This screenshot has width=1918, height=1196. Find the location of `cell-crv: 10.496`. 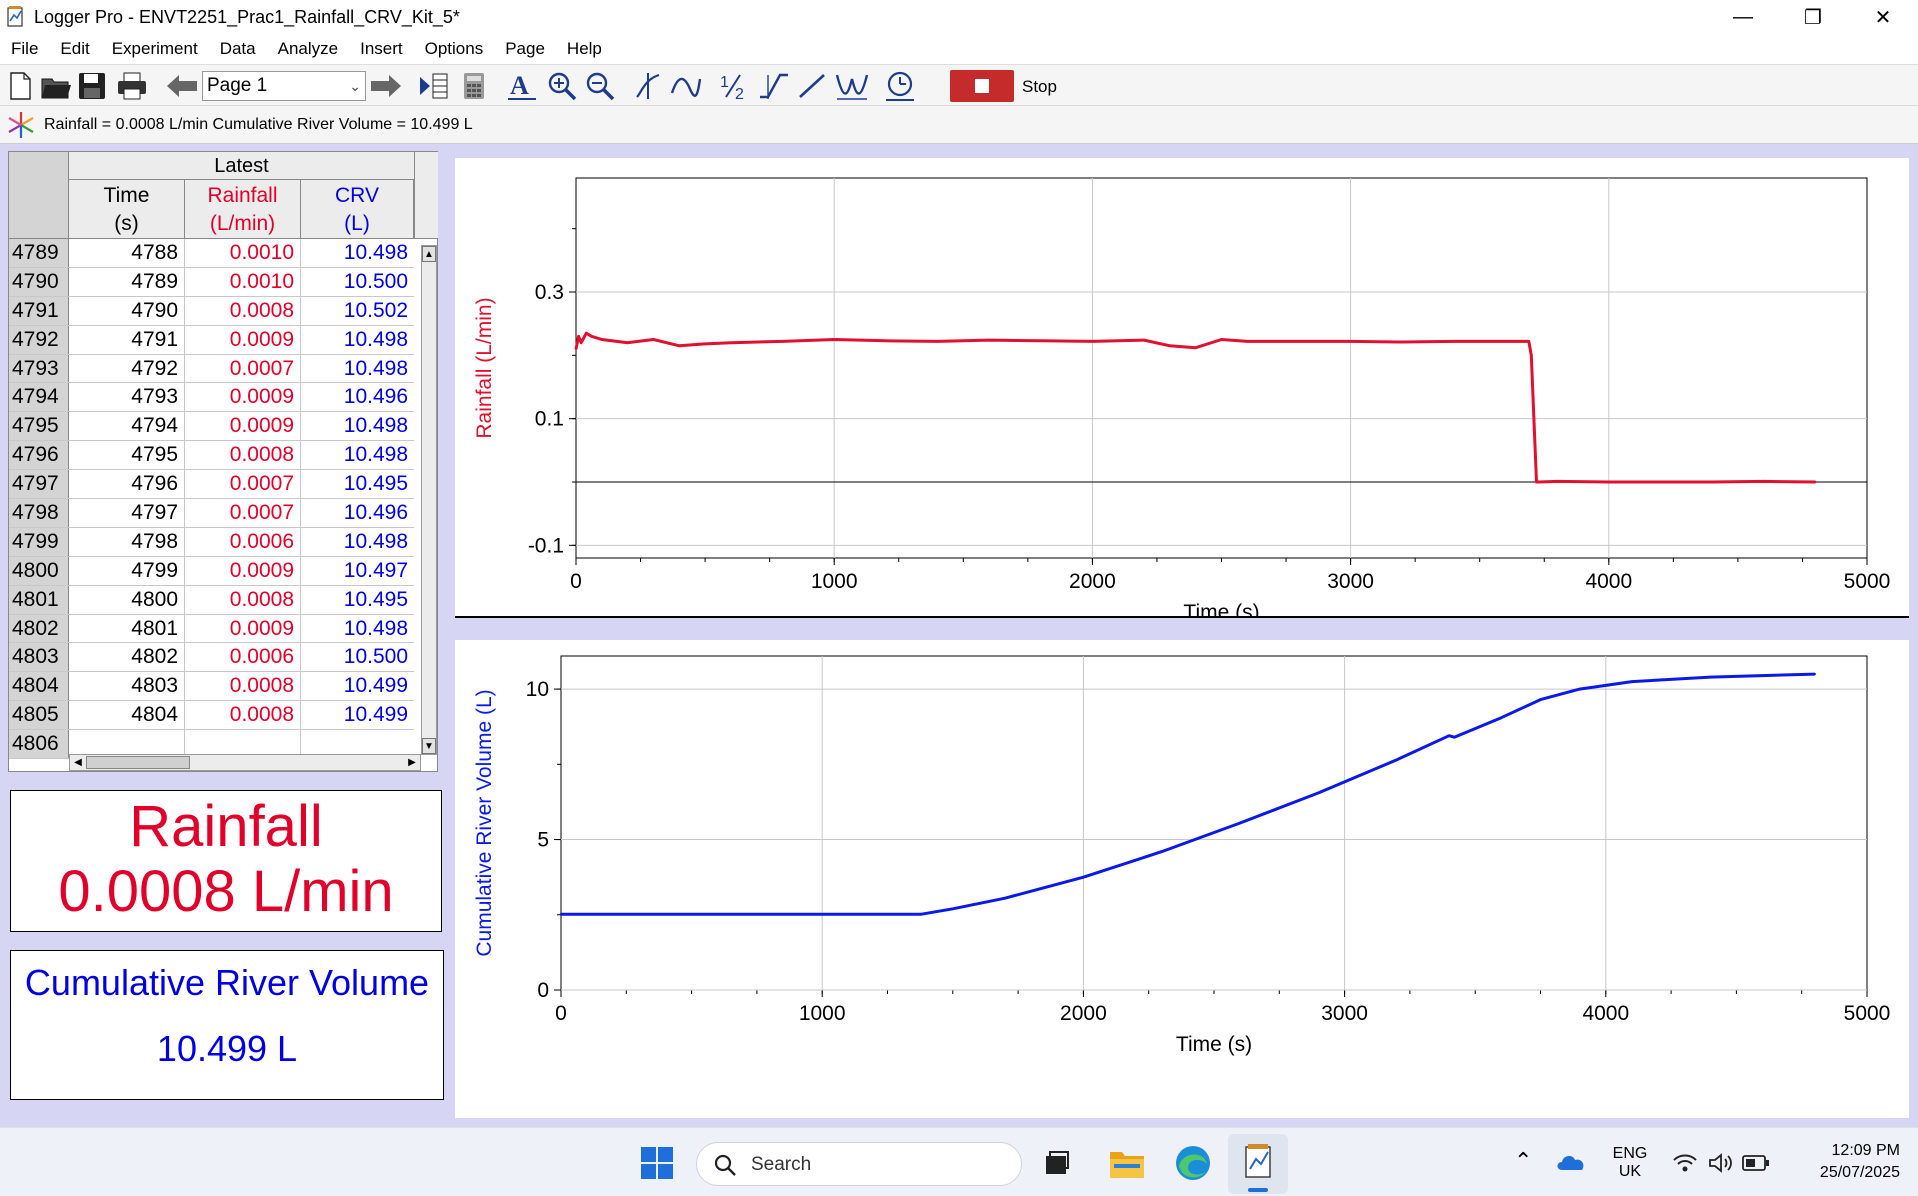

cell-crv: 10.496 is located at coordinates (375, 397).